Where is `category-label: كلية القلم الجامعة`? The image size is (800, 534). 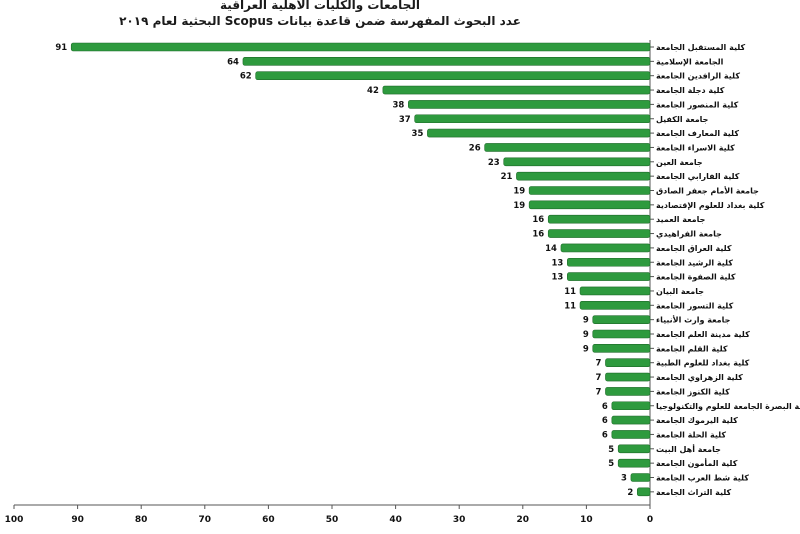 category-label: كلية القلم الجامعة is located at coordinates (692, 348).